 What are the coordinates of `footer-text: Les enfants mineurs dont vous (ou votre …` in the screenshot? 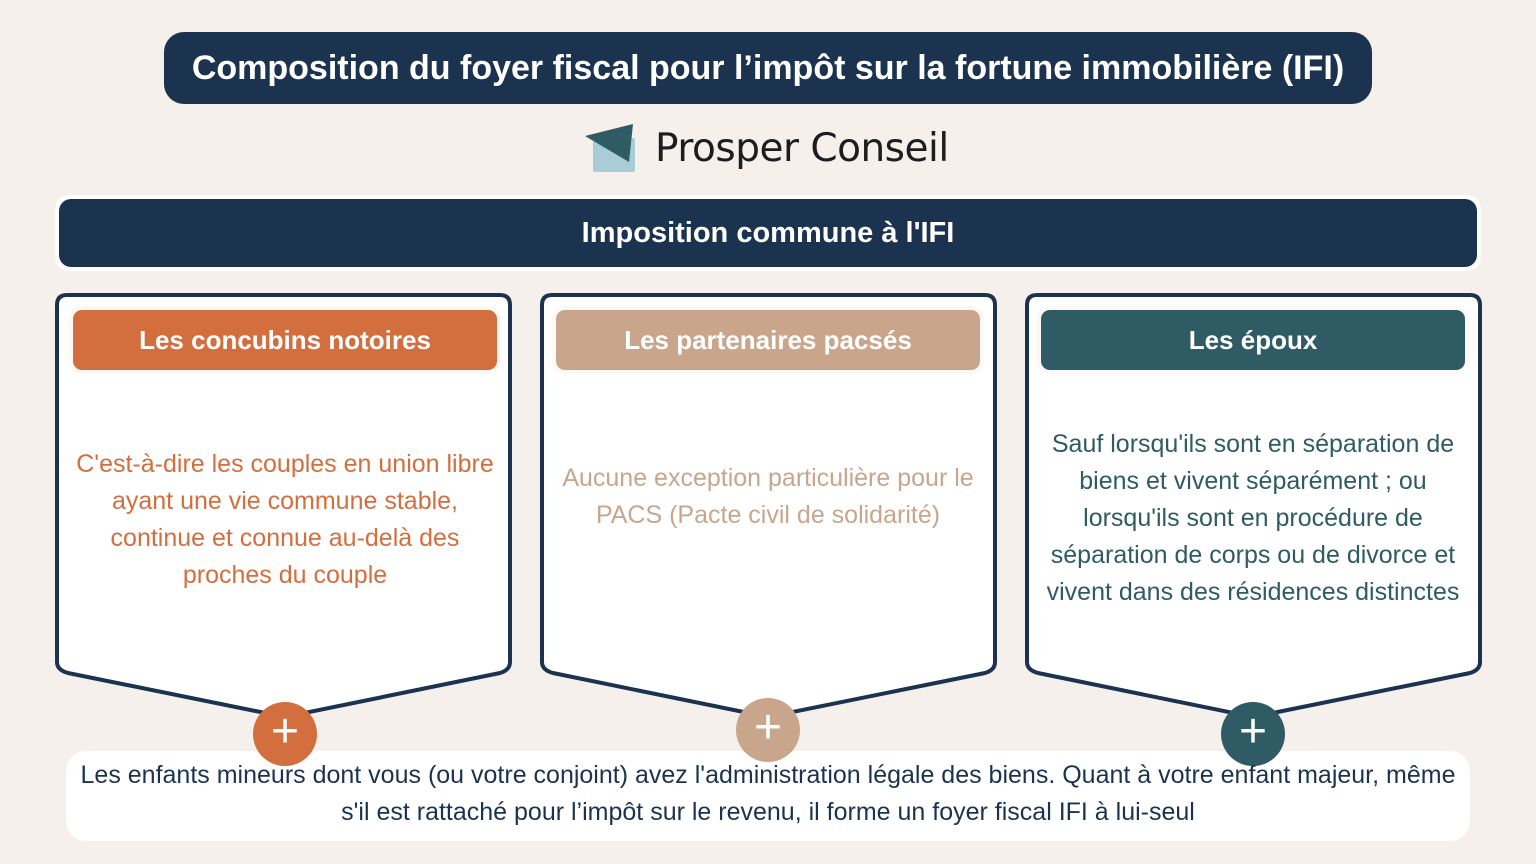 It's located at (768, 793).